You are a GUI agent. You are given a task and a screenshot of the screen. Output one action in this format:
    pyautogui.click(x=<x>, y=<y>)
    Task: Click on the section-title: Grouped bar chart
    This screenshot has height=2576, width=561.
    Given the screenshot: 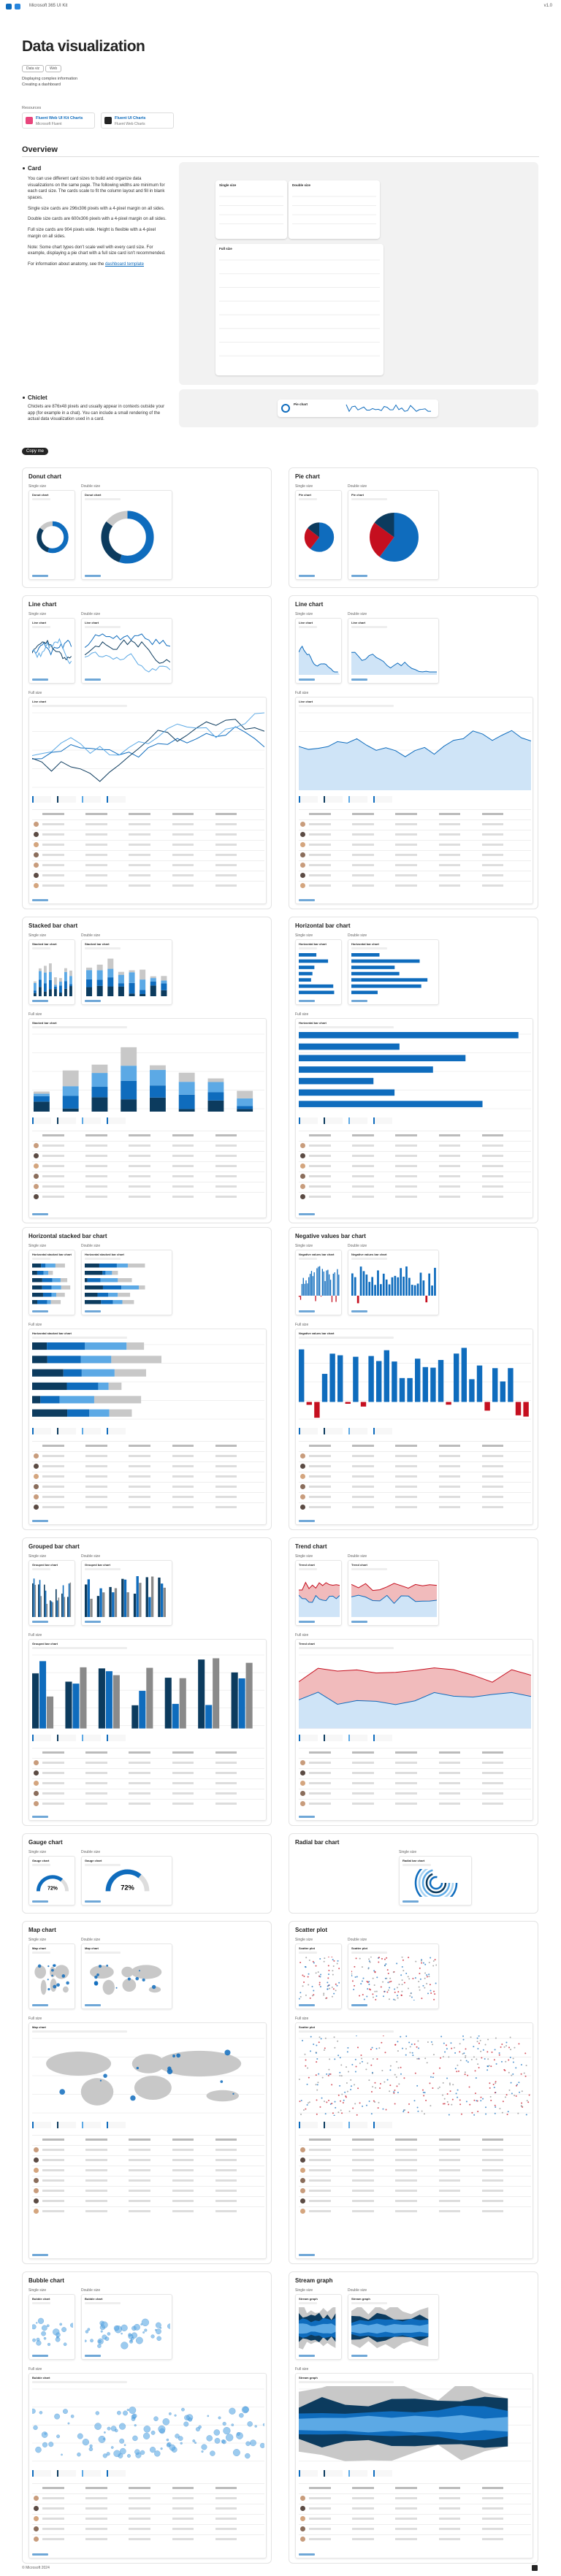 What is the action you would take?
    pyautogui.click(x=54, y=1546)
    